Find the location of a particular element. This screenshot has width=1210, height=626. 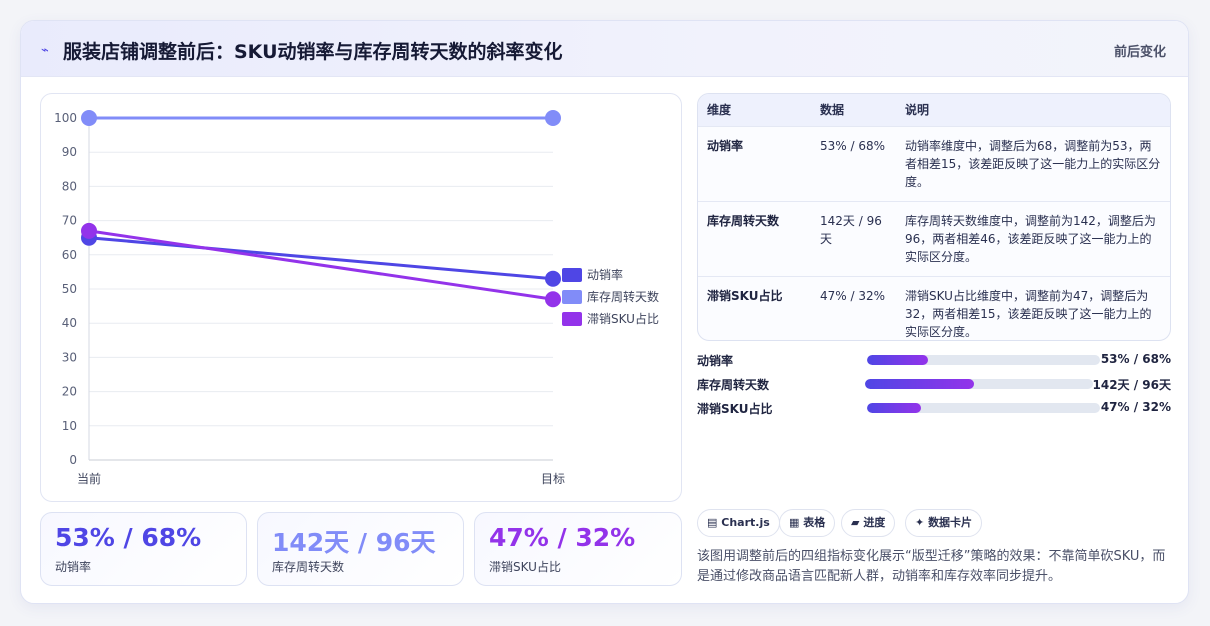

trend-icon: ⌁ is located at coordinates (45, 50).